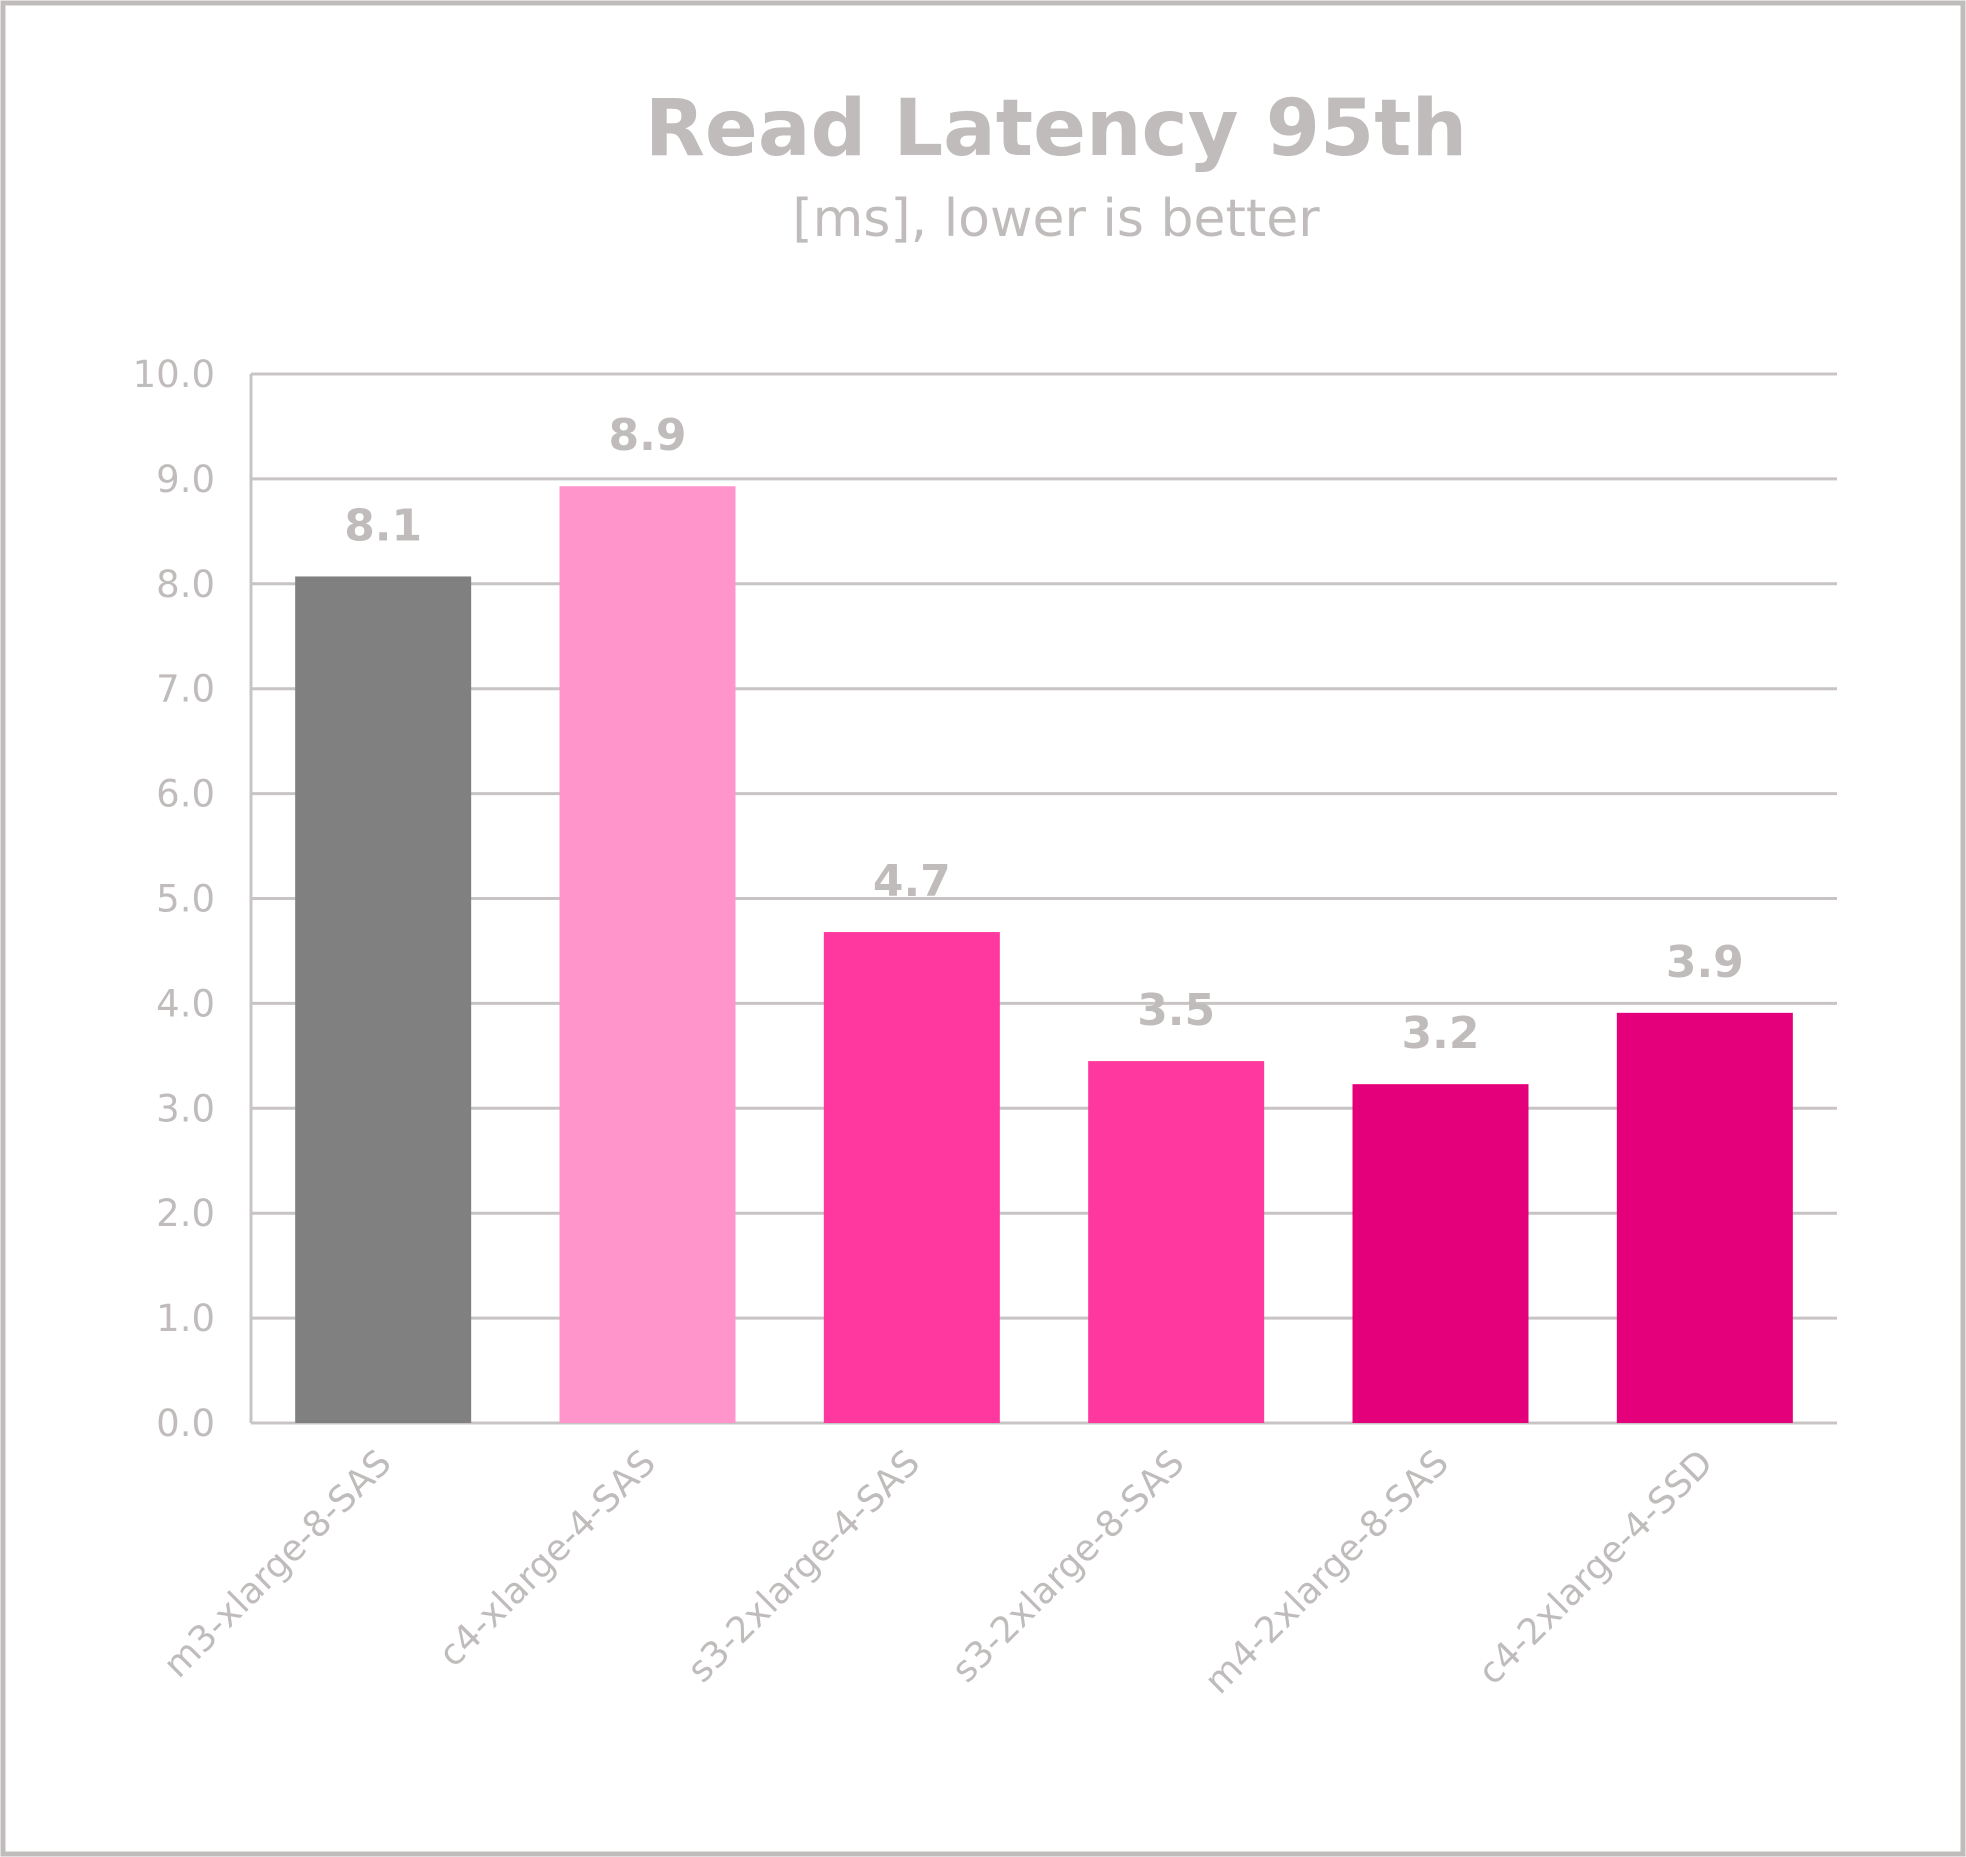 The height and width of the screenshot is (1857, 1966). I want to click on y-tick-label: 6.0, so click(185, 794).